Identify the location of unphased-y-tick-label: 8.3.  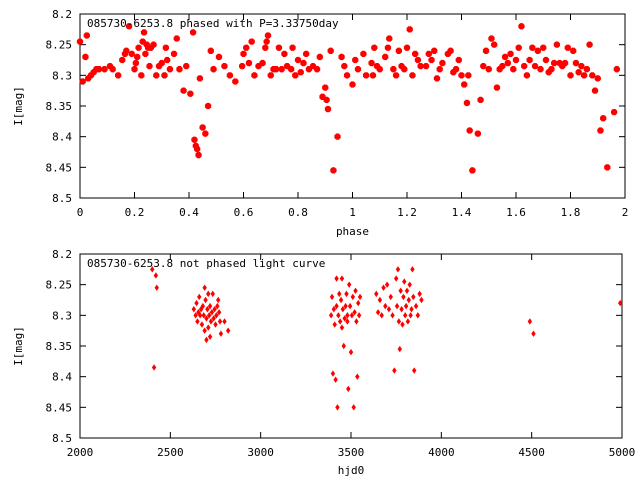
(62, 315).